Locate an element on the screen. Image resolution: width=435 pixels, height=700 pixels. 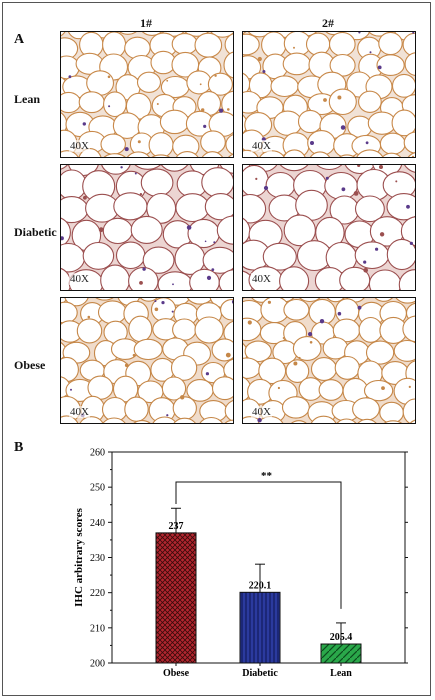
micrograph-obese-2: 40X is located at coordinates (329, 360).